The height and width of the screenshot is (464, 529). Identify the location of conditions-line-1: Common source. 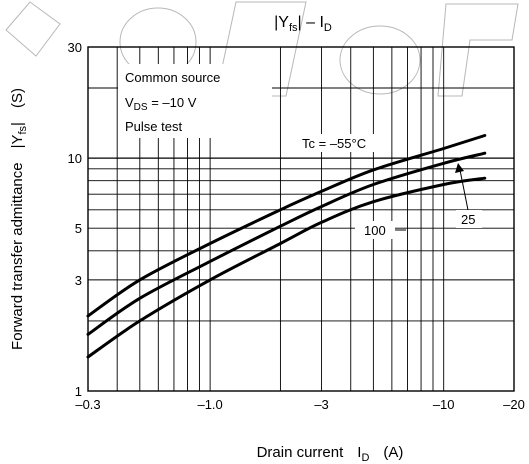
(172, 77).